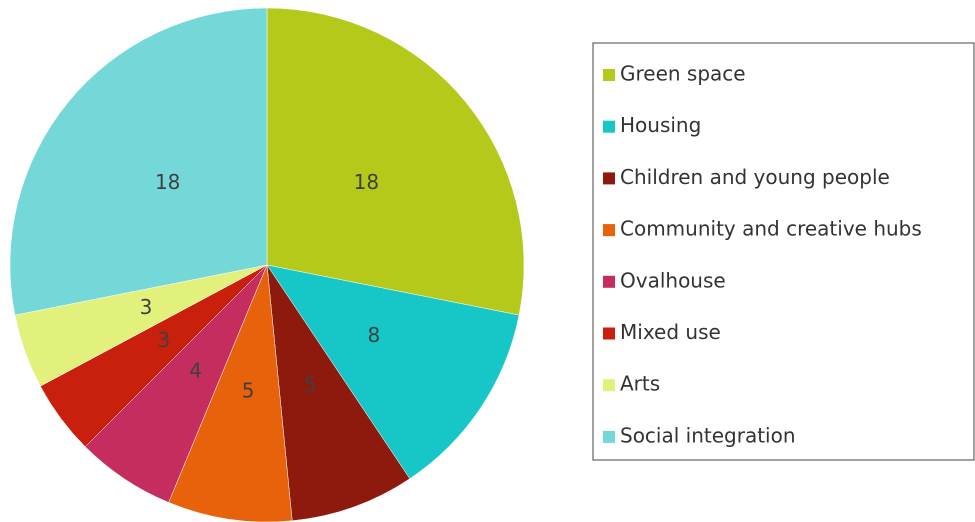 The image size is (975, 522). I want to click on legend-label: Community and creative hubs, so click(771, 229).